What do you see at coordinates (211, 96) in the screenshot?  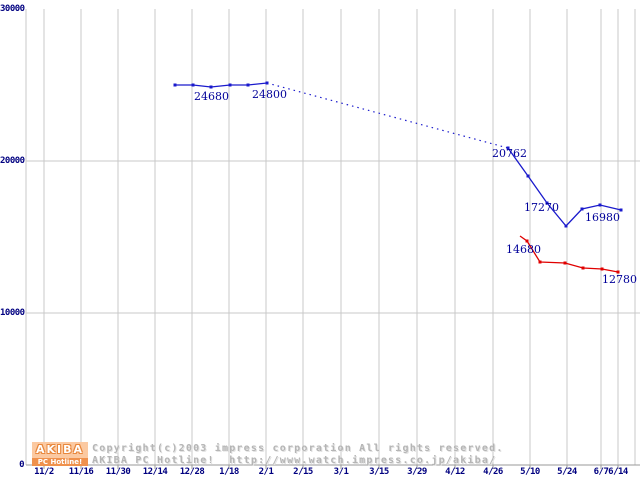 I see `price-label: 24680` at bounding box center [211, 96].